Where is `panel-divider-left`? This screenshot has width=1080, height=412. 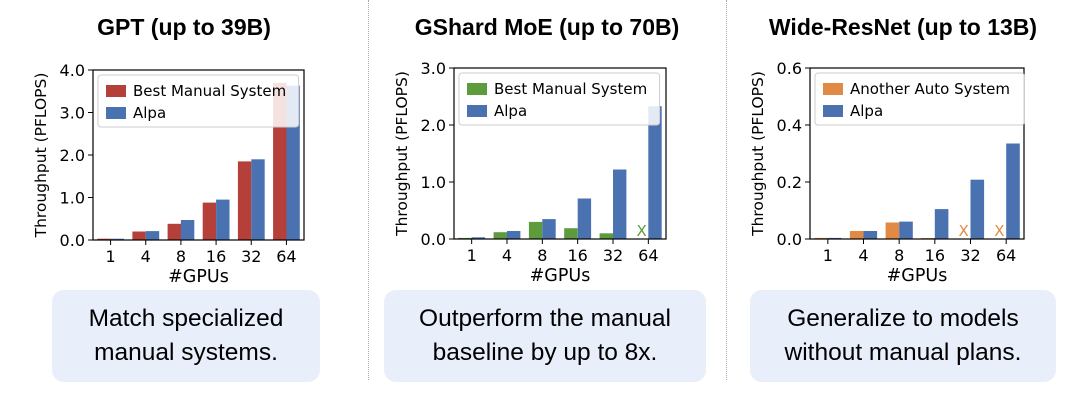 panel-divider-left is located at coordinates (368, 190).